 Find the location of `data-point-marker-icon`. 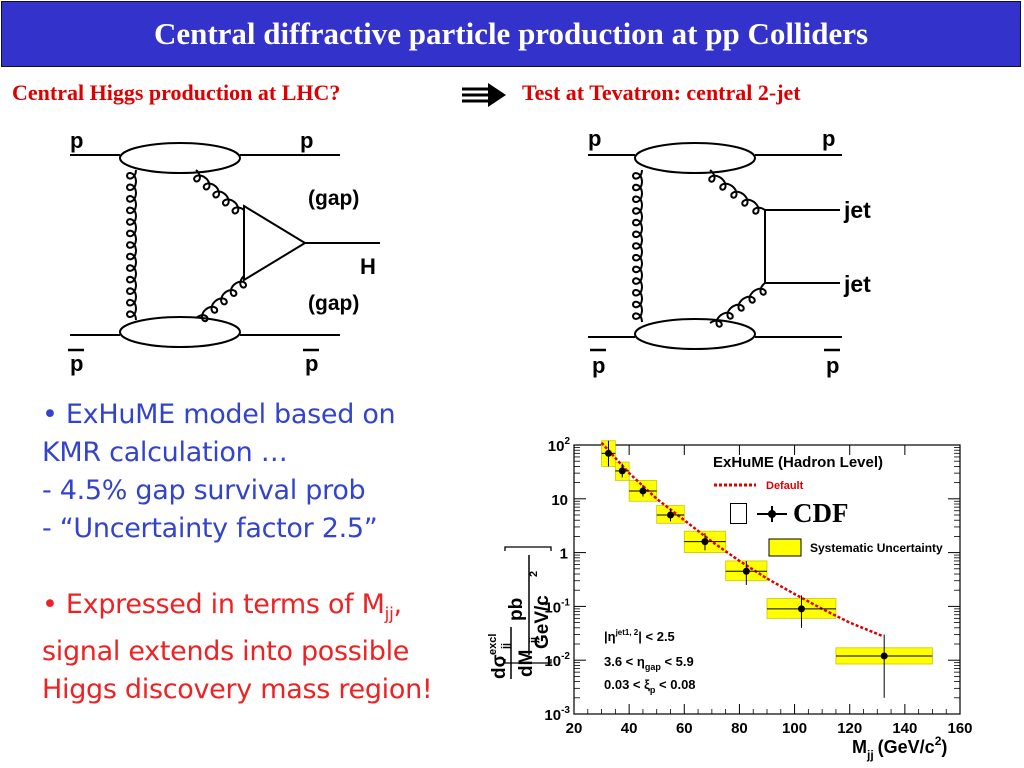

data-point-marker-icon is located at coordinates (772, 513).